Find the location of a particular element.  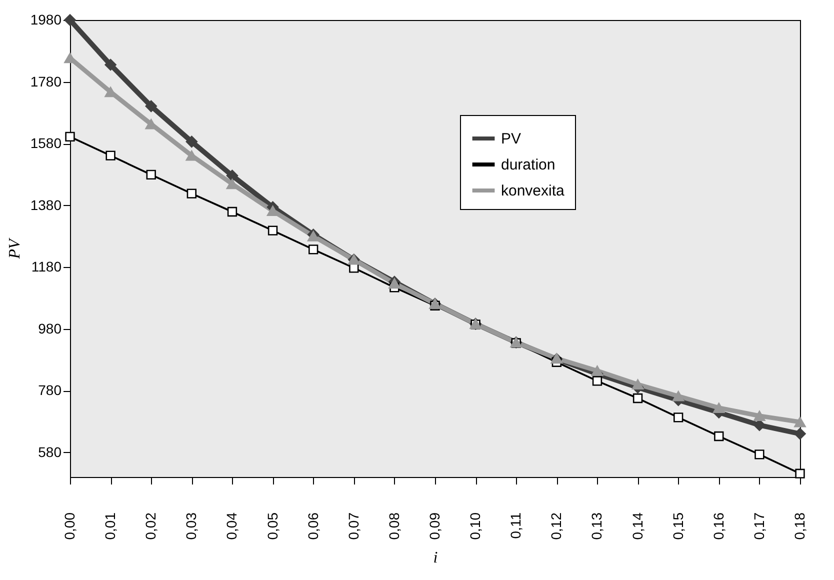

y-tick-label: 1780 is located at coordinates (46, 81).